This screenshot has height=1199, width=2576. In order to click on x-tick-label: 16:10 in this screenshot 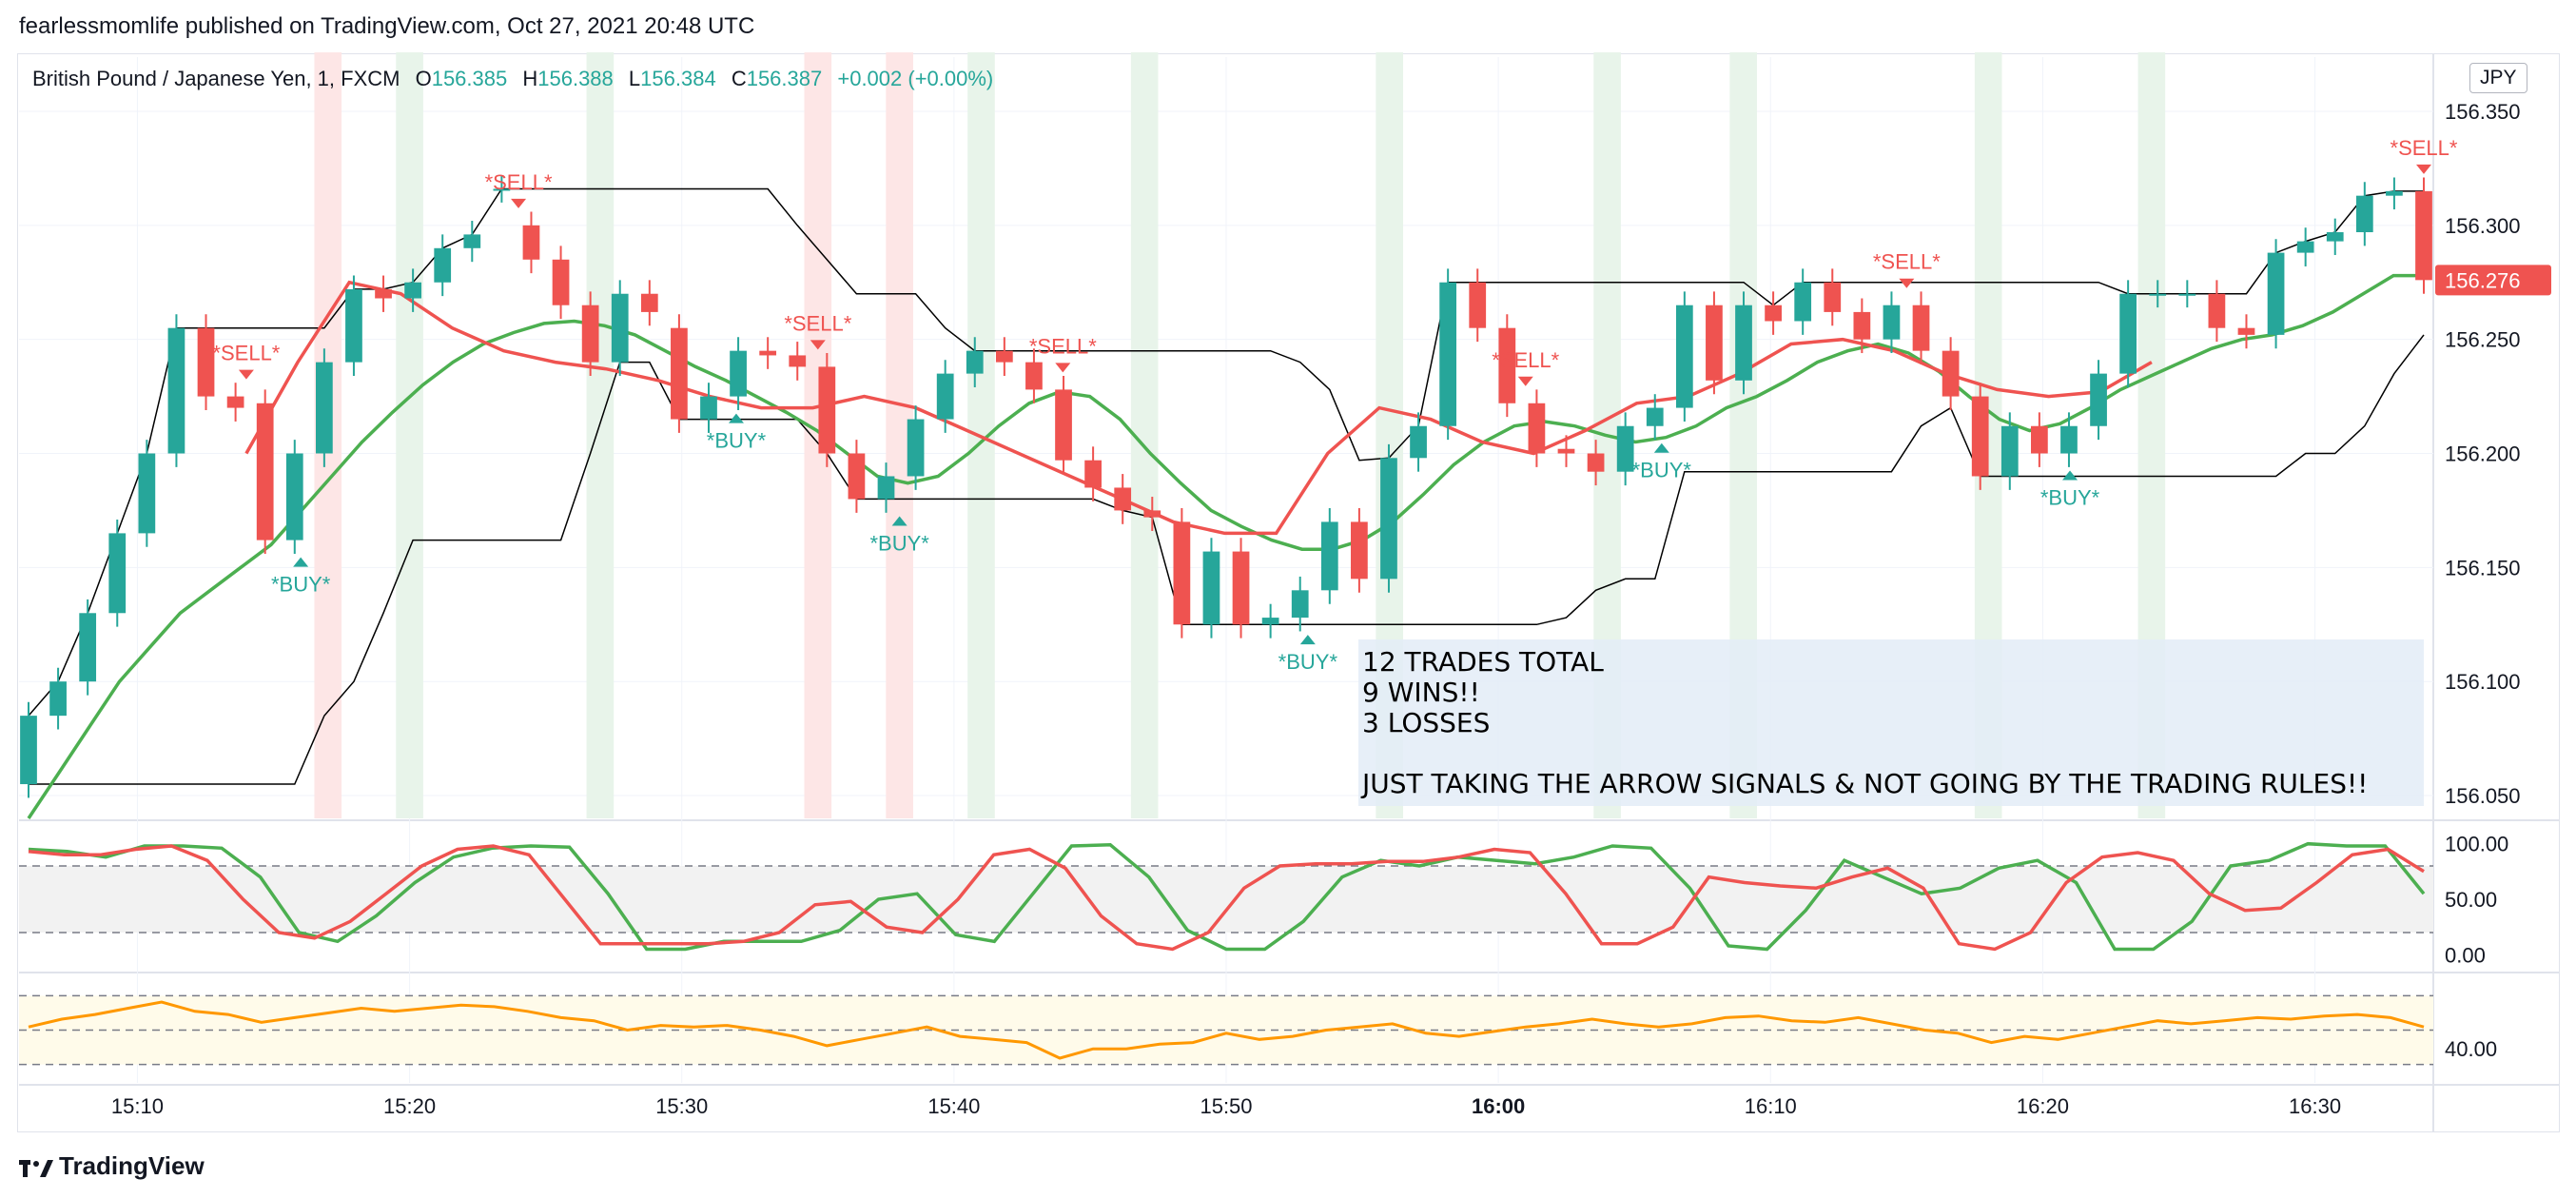, I will do `click(1771, 1106)`.